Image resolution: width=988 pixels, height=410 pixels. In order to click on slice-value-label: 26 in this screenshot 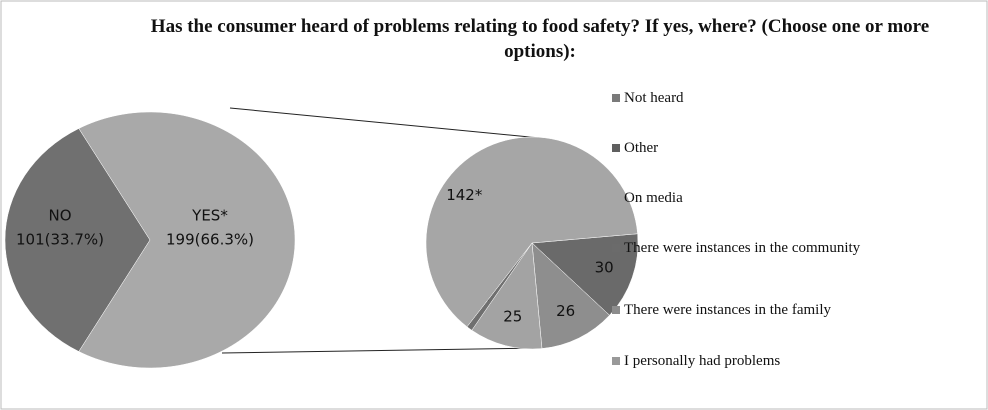, I will do `click(565, 311)`.